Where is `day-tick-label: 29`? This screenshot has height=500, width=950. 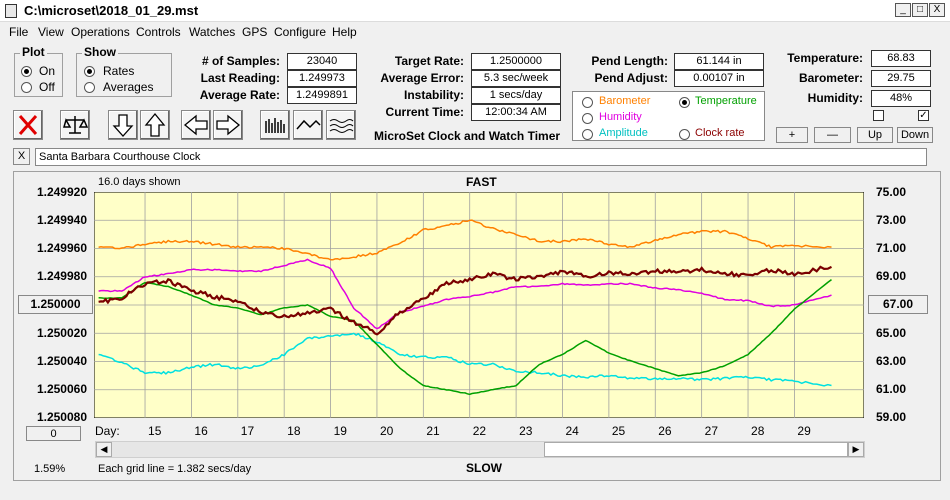 day-tick-label: 29 is located at coordinates (804, 431).